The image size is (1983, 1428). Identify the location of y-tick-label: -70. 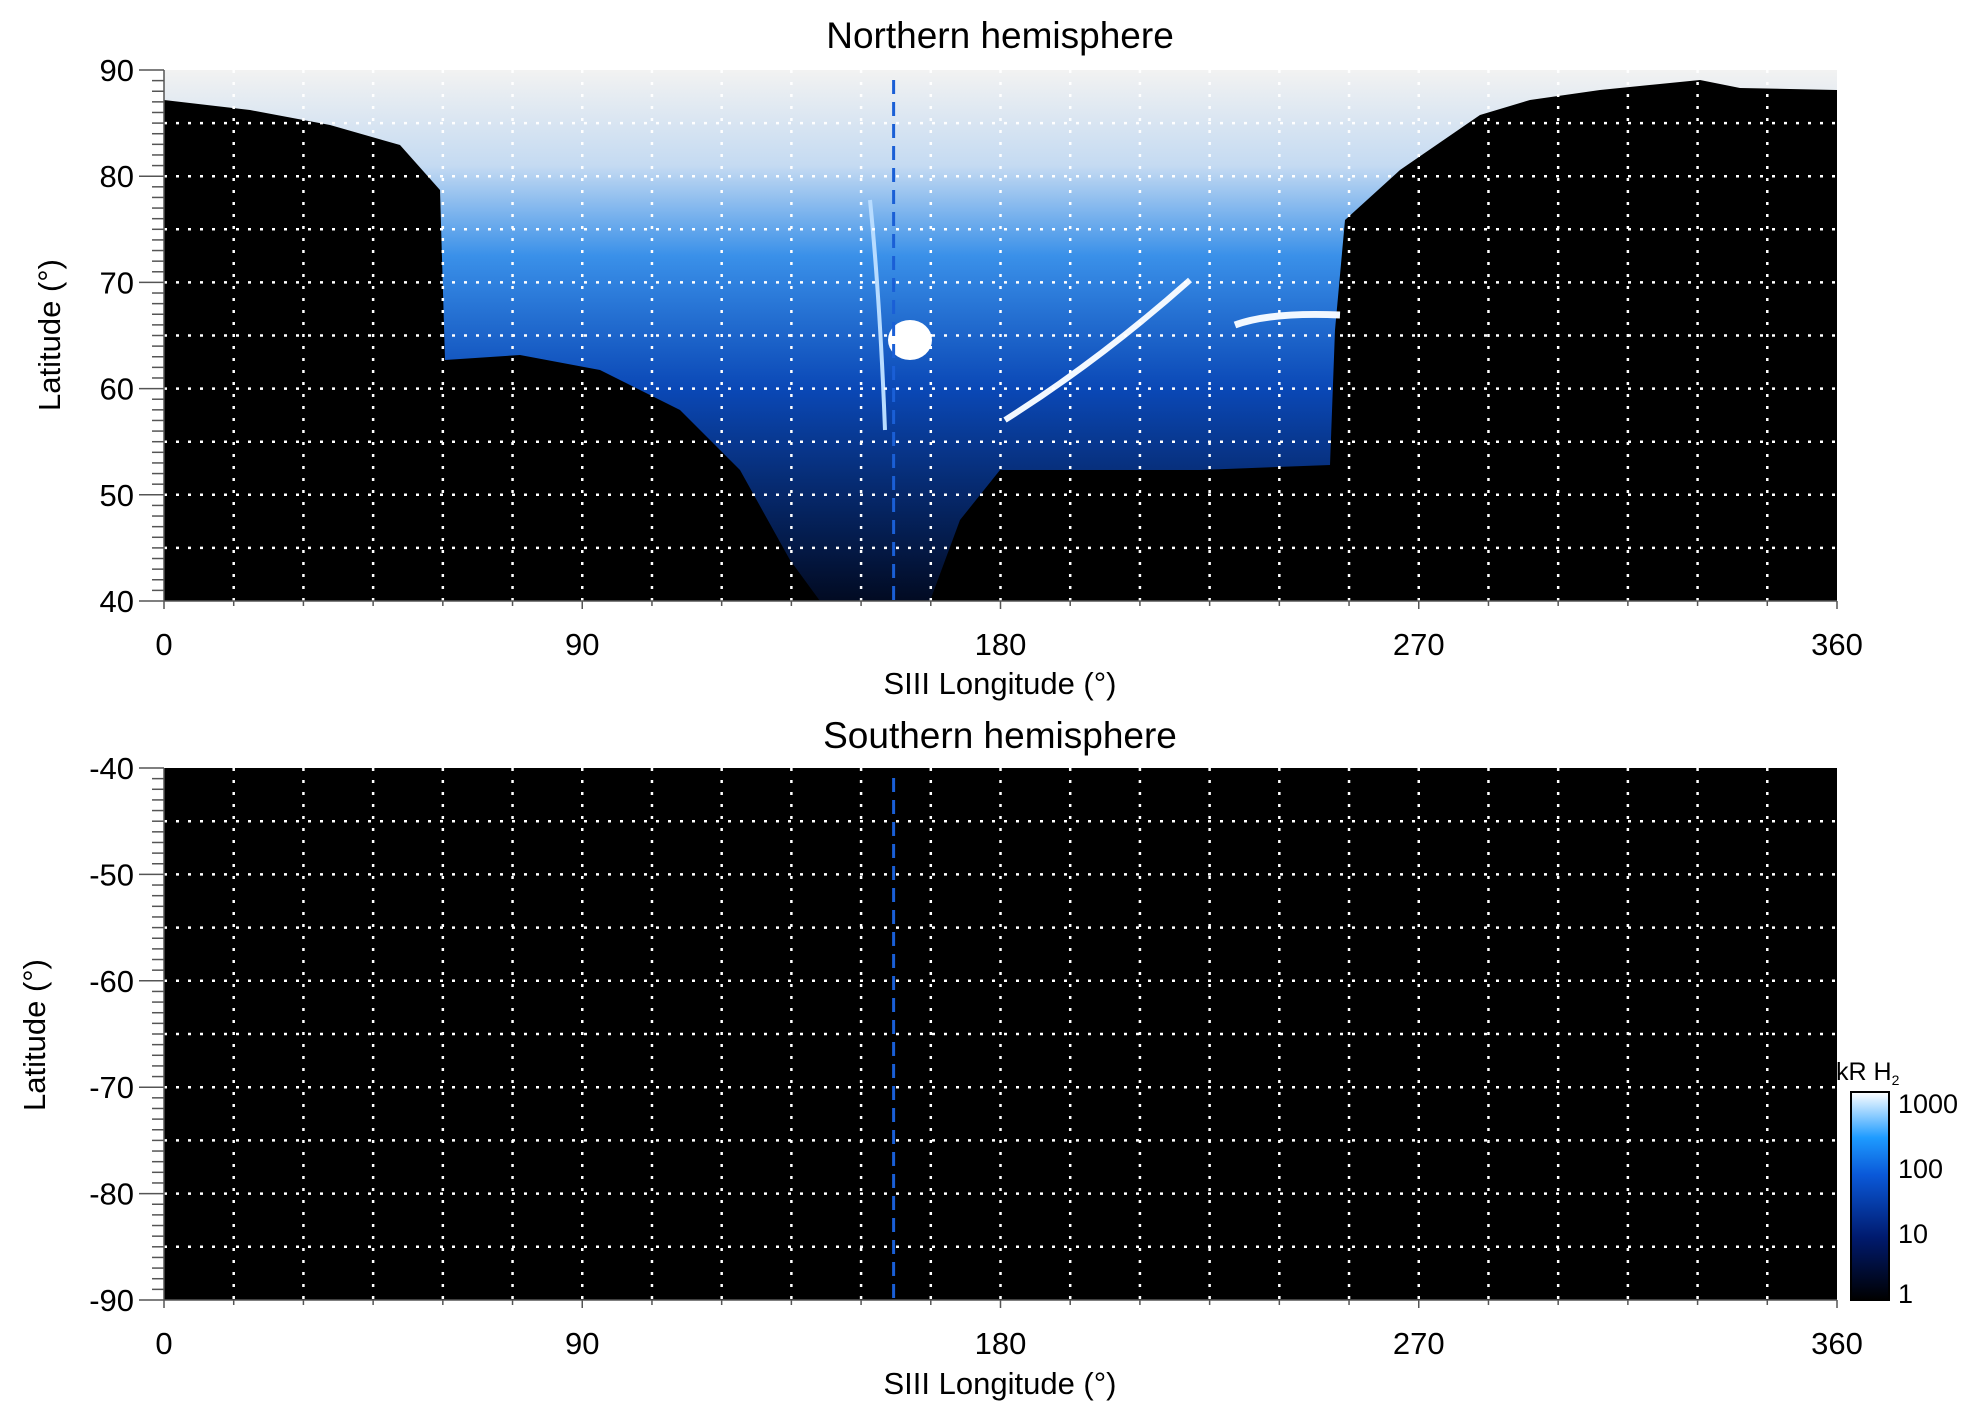
(111, 1087).